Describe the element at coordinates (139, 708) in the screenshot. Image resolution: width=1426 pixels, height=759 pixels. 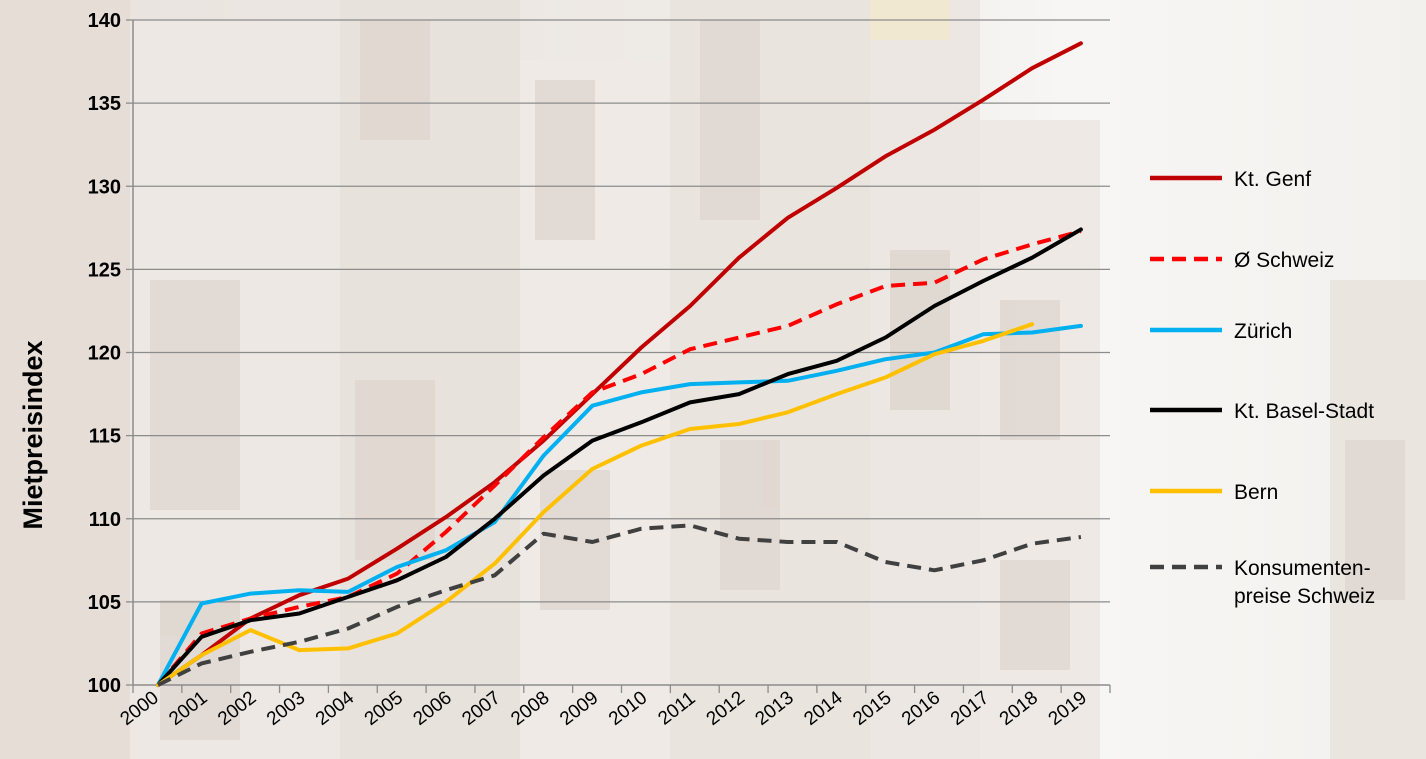
I see `x-tick-label-2000: 2000` at that location.